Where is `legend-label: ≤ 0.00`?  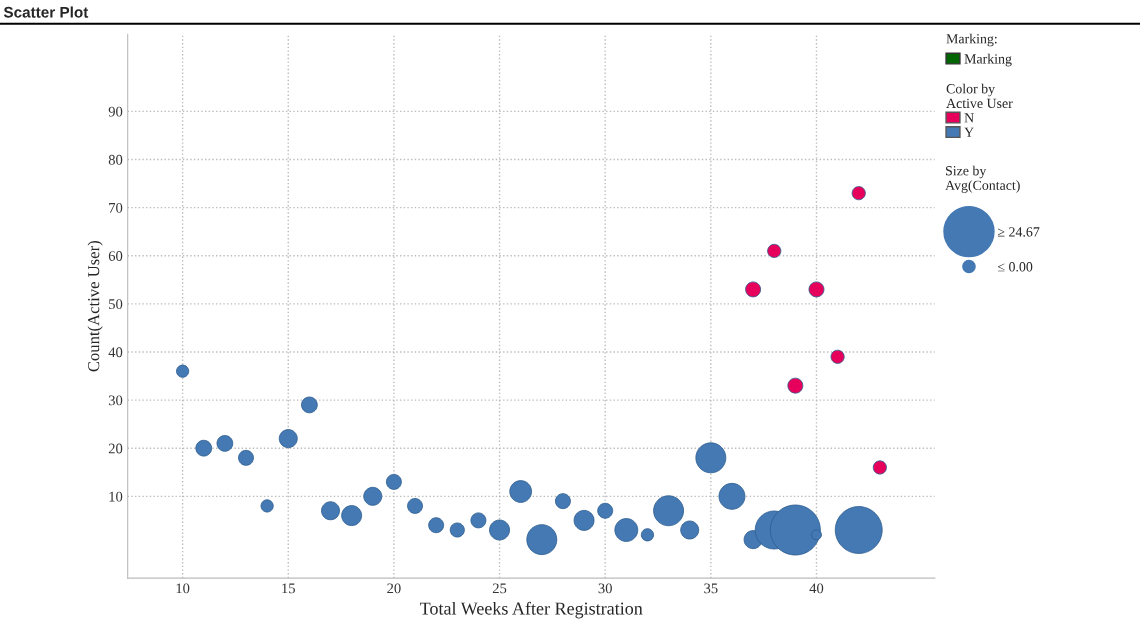
legend-label: ≤ 0.00 is located at coordinates (1015, 267).